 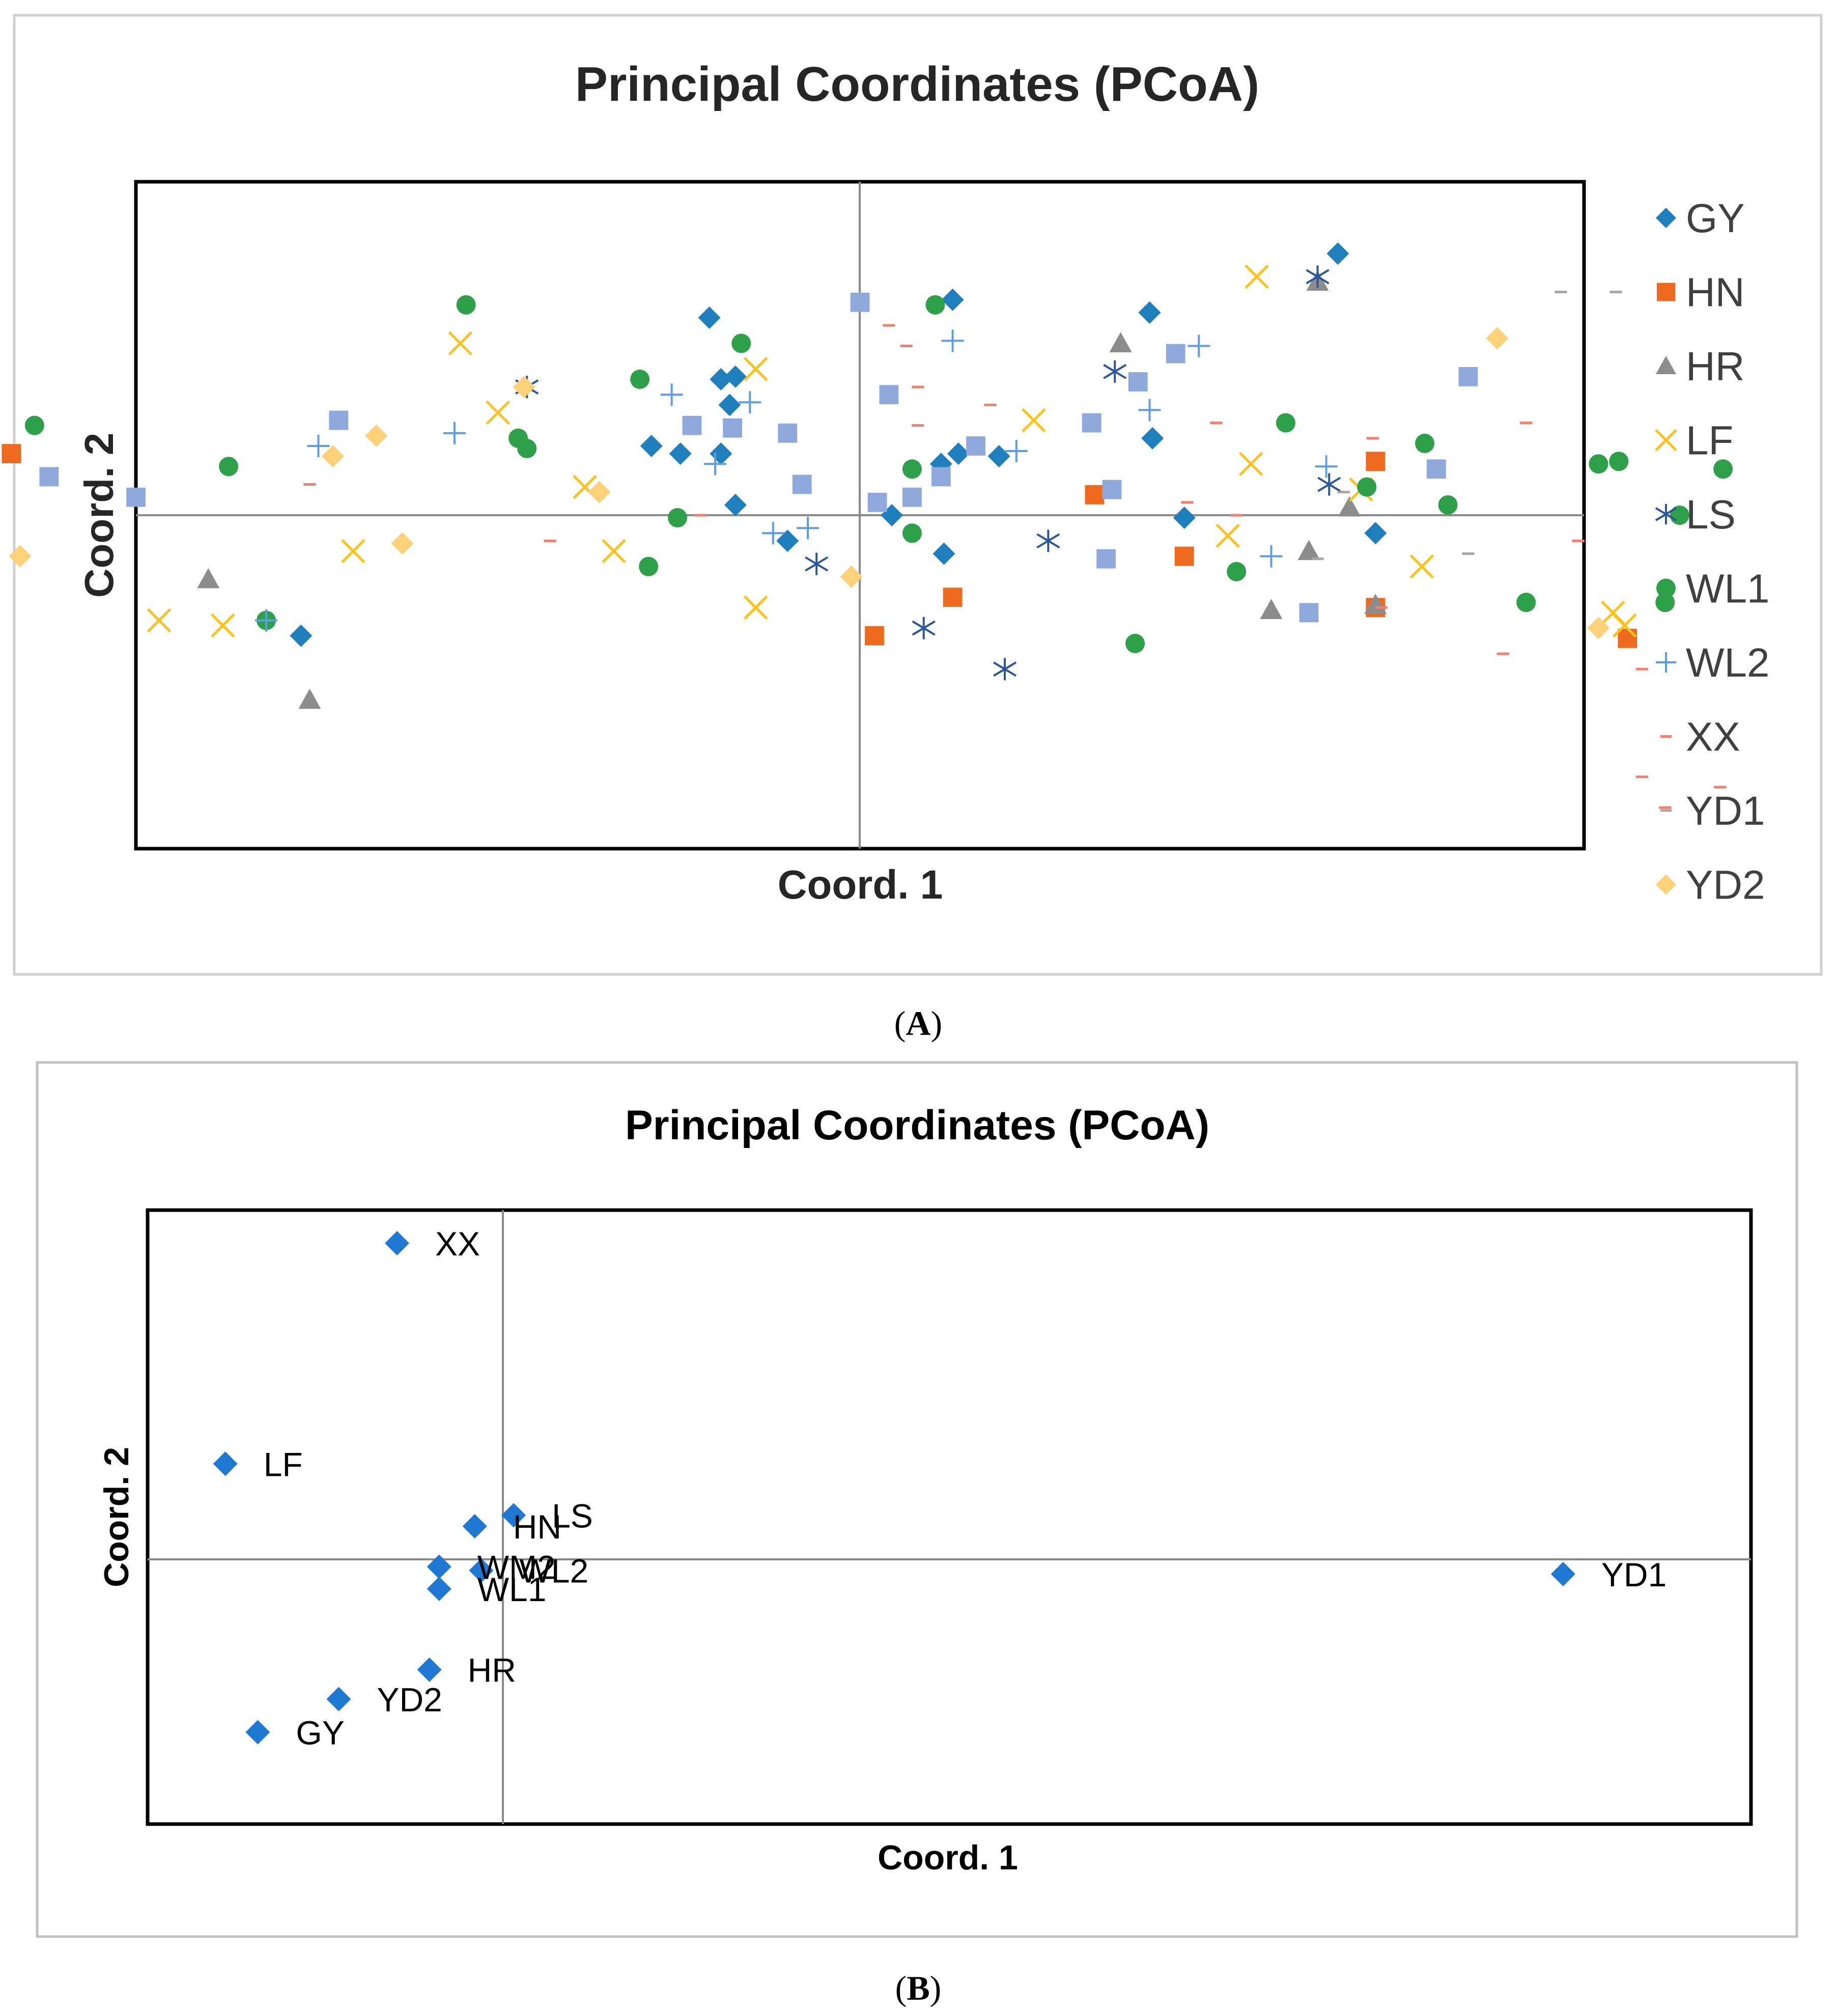 What do you see at coordinates (860, 884) in the screenshot?
I see `panel-a-x-label: Coord. 1` at bounding box center [860, 884].